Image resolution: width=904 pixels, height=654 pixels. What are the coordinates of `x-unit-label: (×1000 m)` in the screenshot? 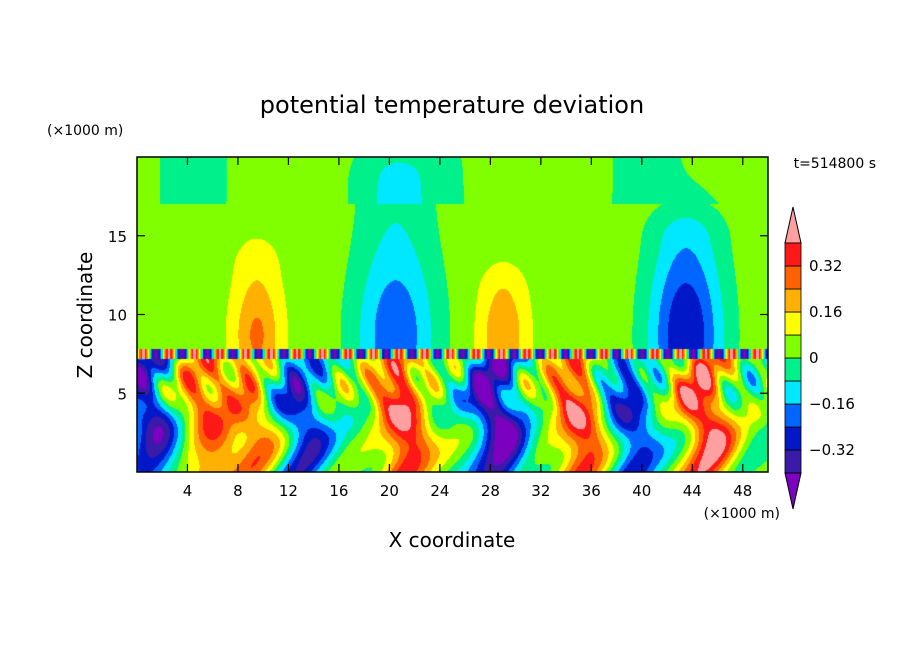 It's located at (742, 514).